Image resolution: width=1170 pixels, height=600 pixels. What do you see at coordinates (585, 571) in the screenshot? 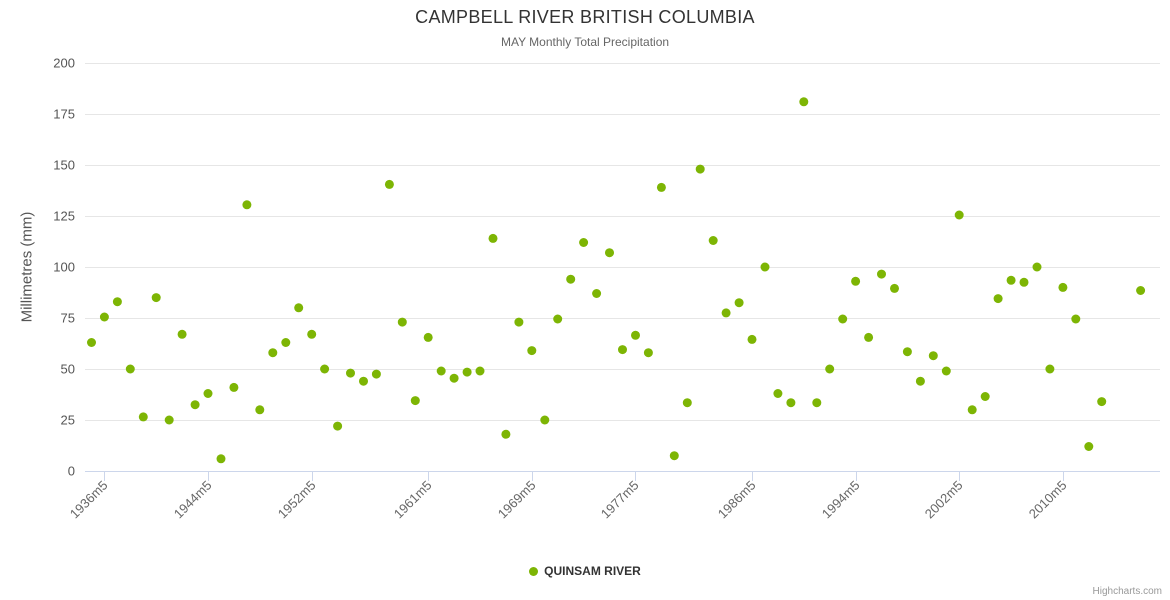
I see `legend-item-quinsam-river: QUINSAM RIVER` at bounding box center [585, 571].